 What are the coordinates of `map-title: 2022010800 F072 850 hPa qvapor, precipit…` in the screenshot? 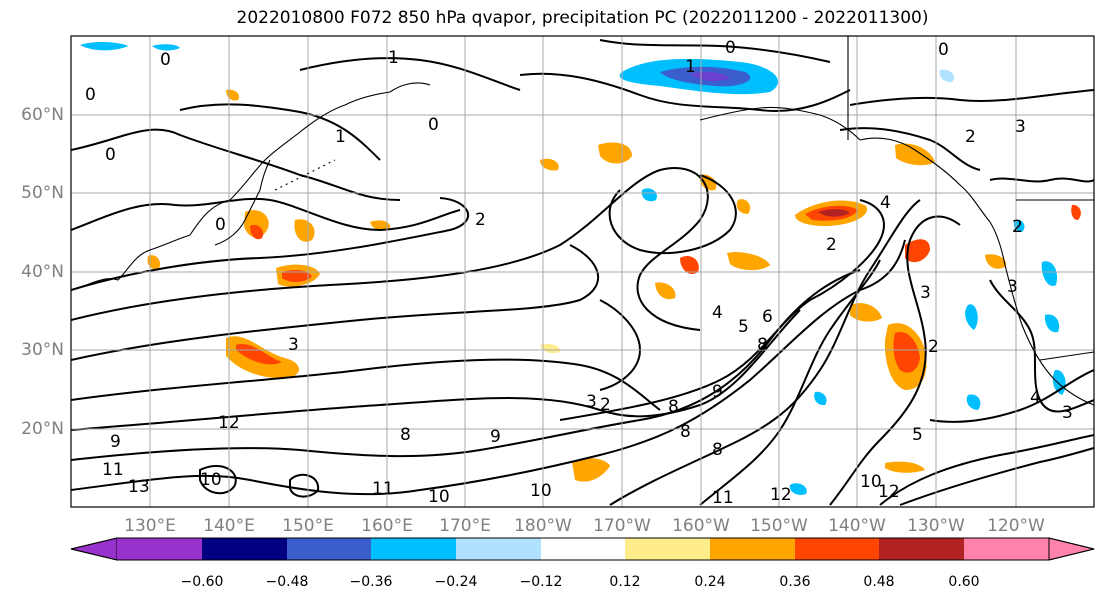 It's located at (582, 18).